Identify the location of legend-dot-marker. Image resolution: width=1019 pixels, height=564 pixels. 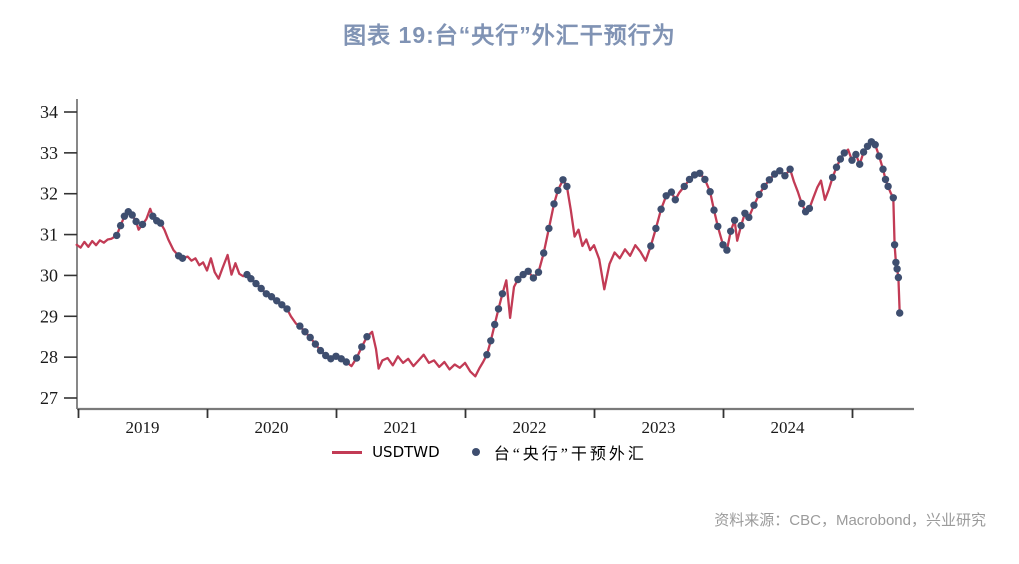
(475, 452).